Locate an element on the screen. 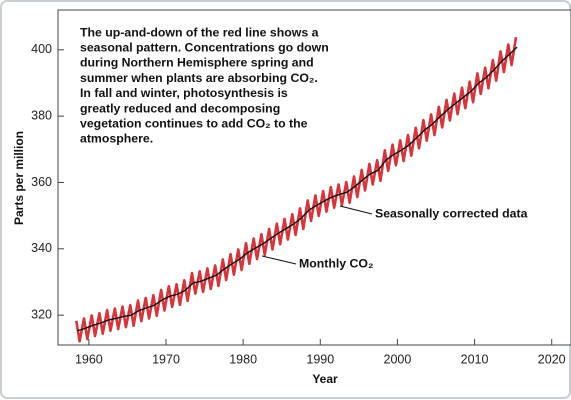  x-axis-title: Year is located at coordinates (325, 379).